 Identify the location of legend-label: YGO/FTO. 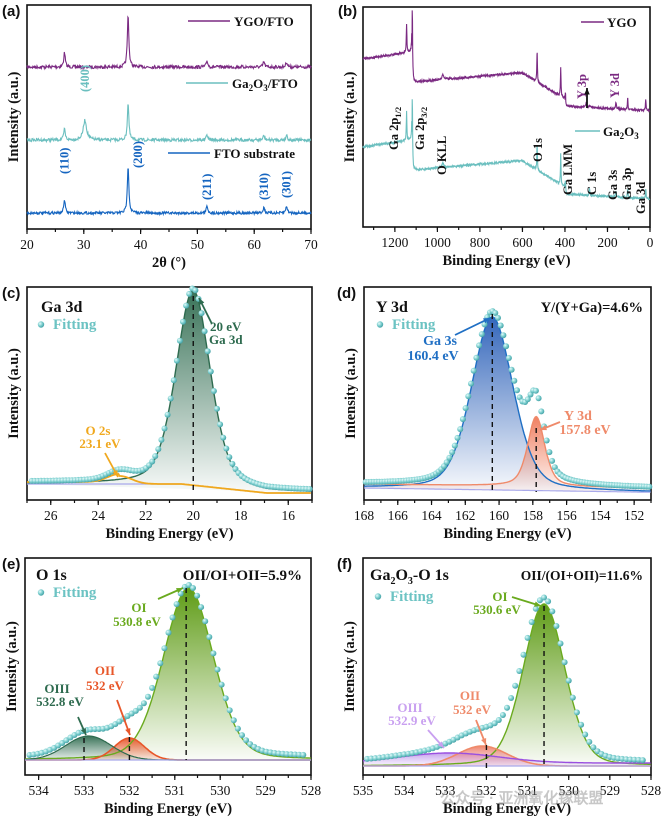
(264, 21).